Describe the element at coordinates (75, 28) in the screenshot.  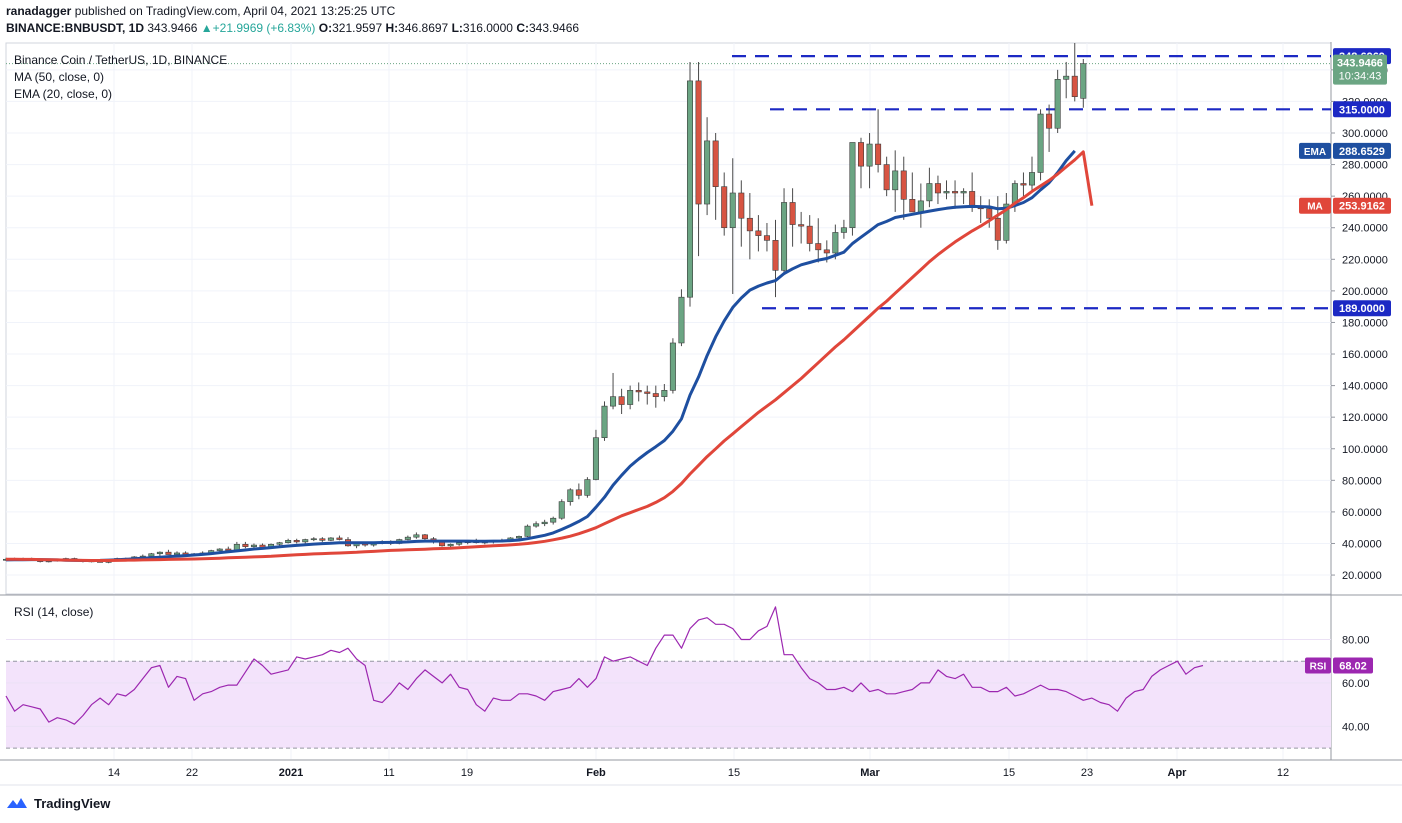
I see `symbol-name: BINANCE:BNBUSDT, 1D` at that location.